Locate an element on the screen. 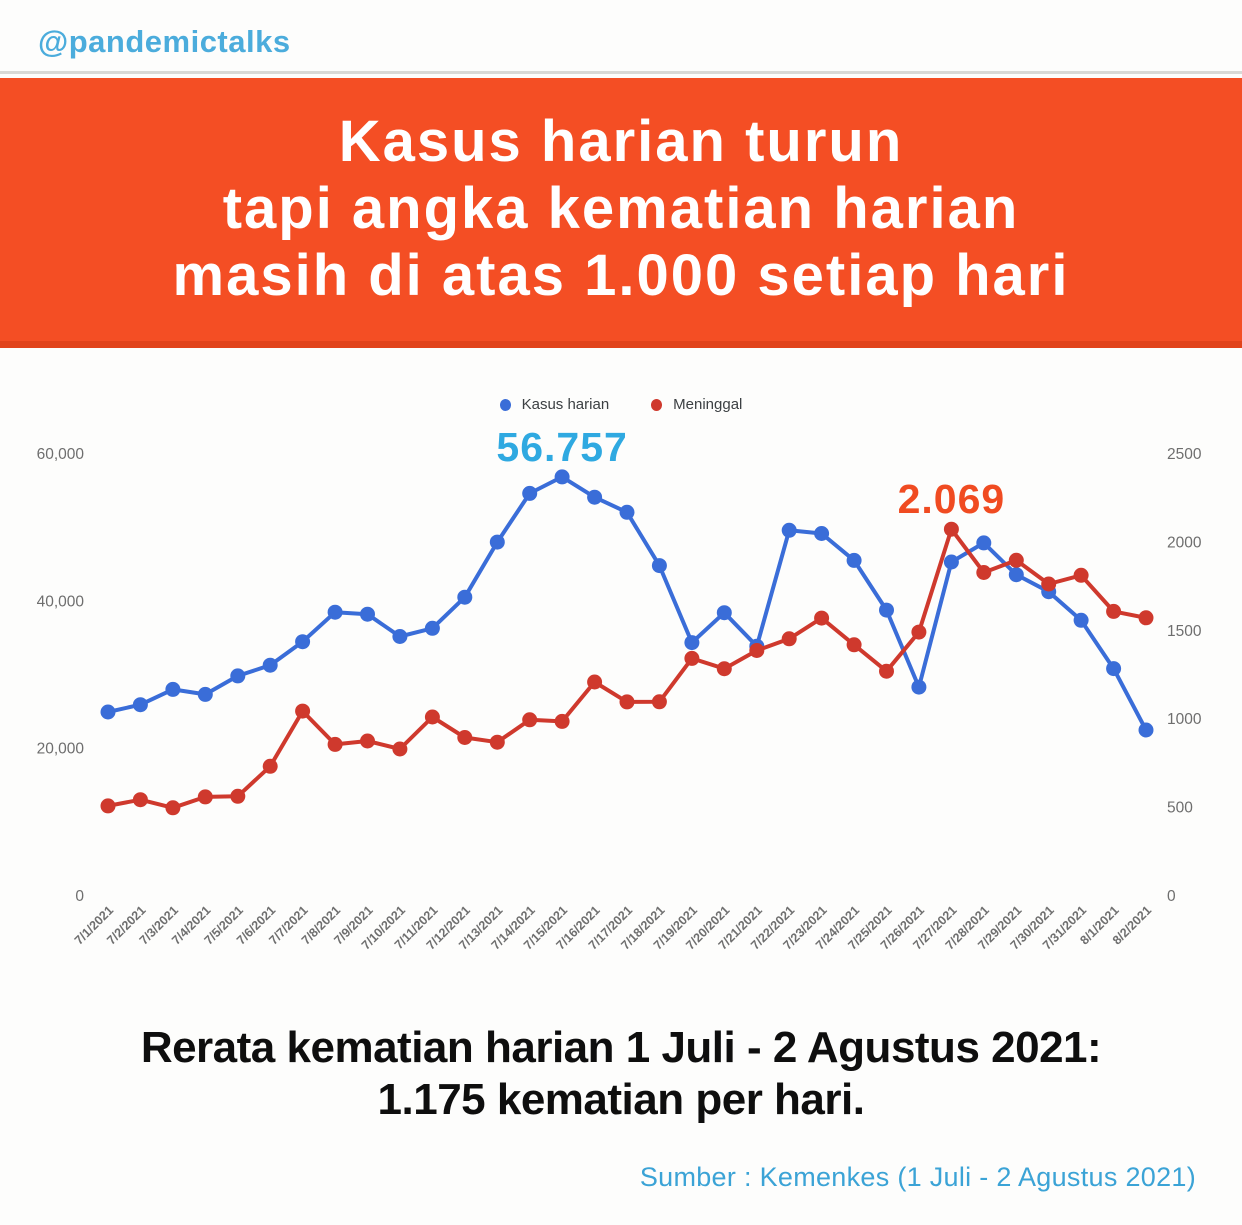 This screenshot has height=1225, width=1242. right-axis-tick: 2500 is located at coordinates (1184, 454).